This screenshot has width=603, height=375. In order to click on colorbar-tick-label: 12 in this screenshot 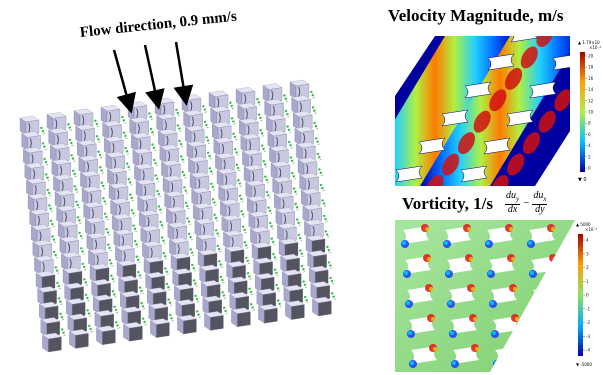, I will do `click(591, 100)`.